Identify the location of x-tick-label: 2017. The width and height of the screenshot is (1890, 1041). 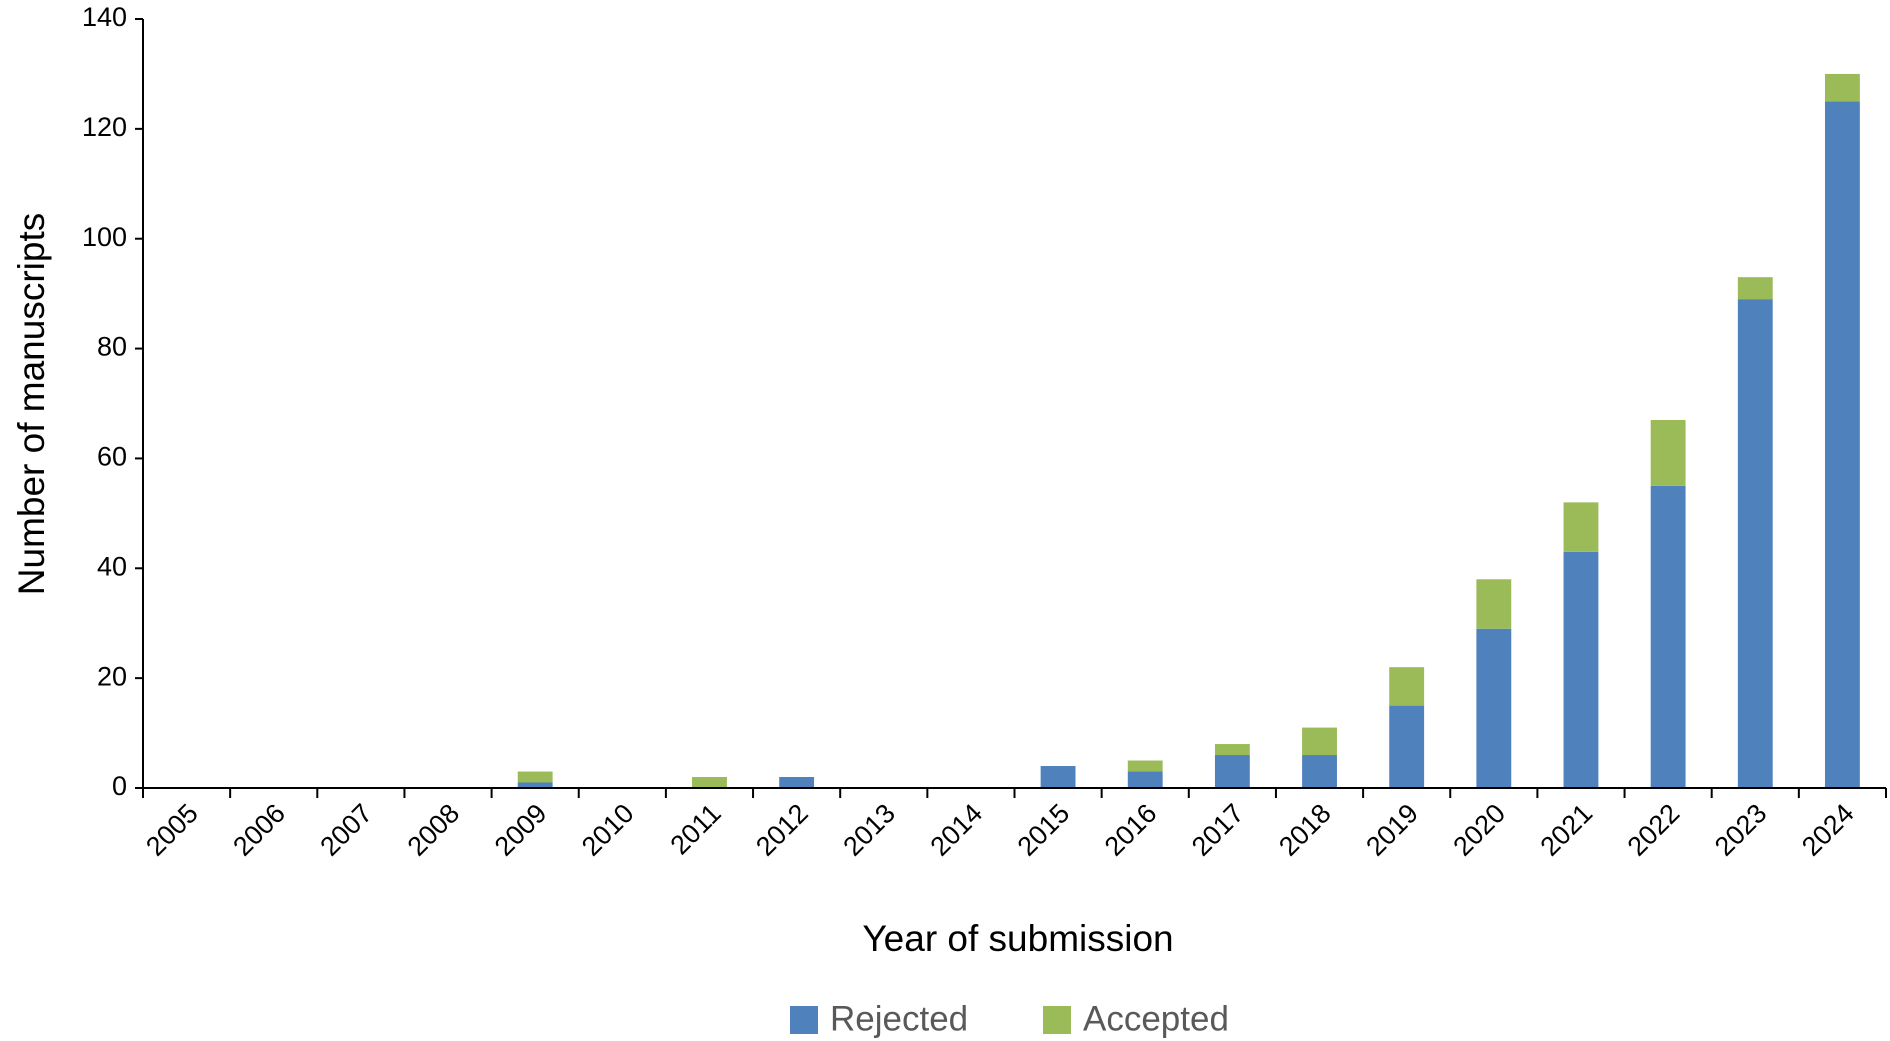
(1218, 830).